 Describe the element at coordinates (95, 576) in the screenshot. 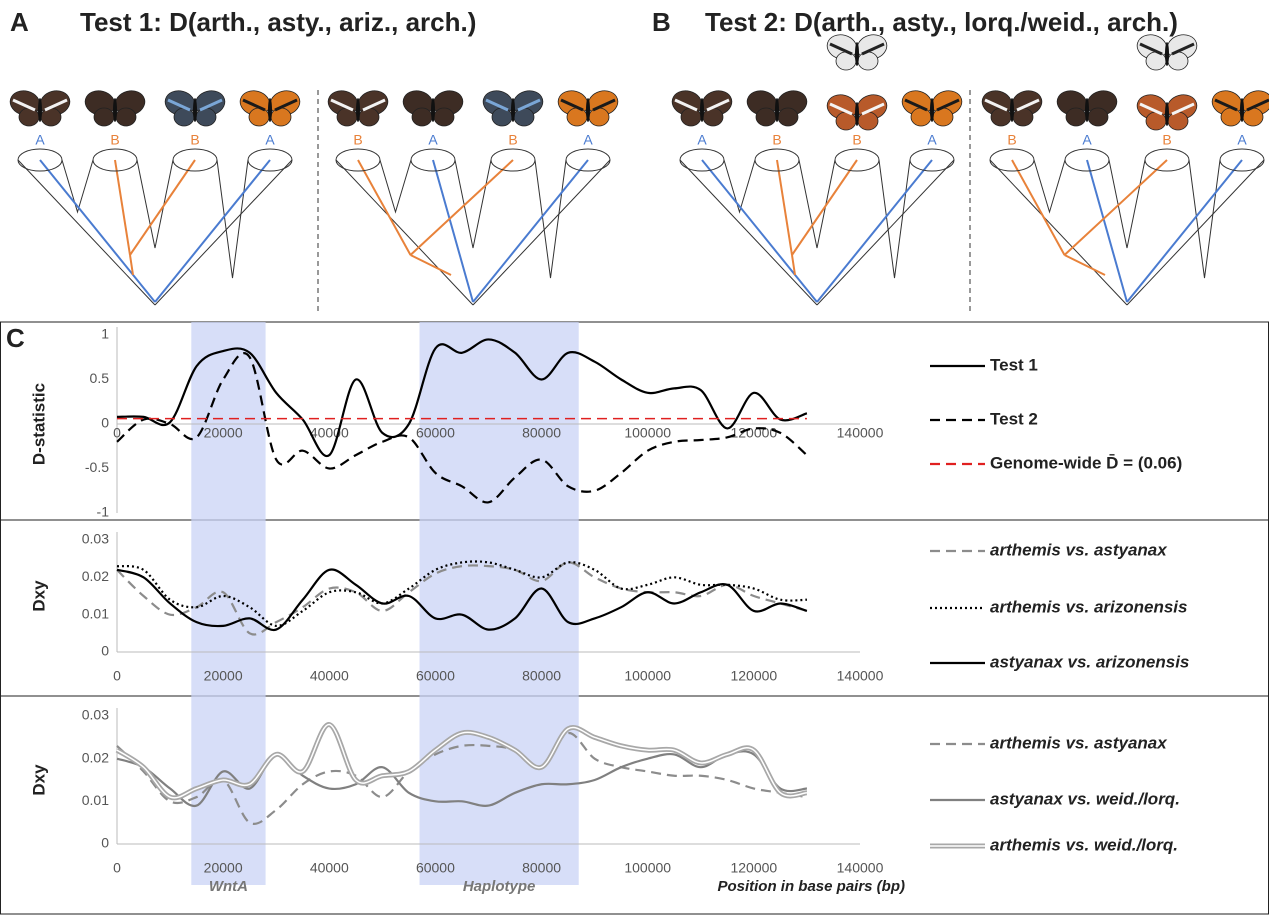

I see `y-tick-label: 0.02` at that location.